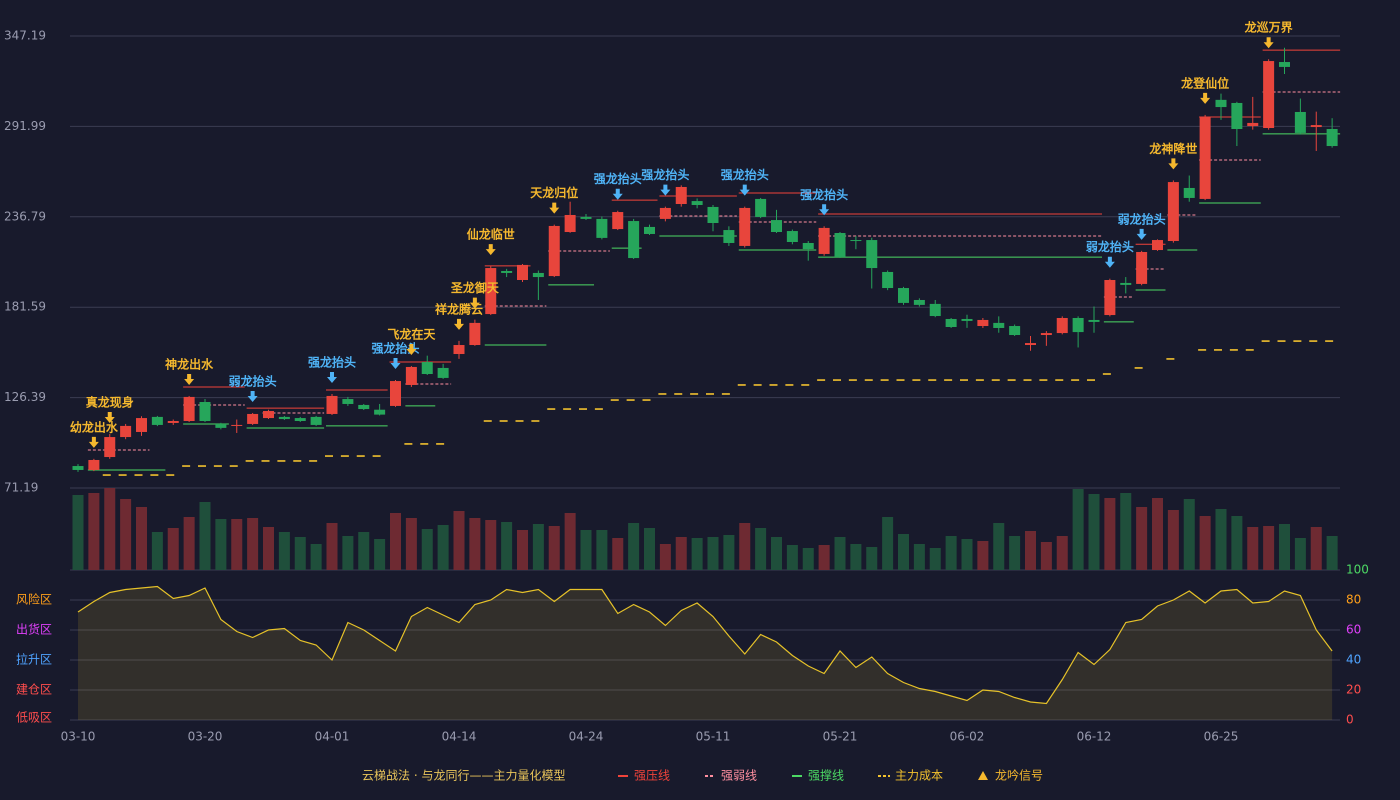 Image resolution: width=1400 pixels, height=800 pixels. What do you see at coordinates (1353, 630) in the screenshot?
I see `y2-tick-label: 60` at bounding box center [1353, 630].